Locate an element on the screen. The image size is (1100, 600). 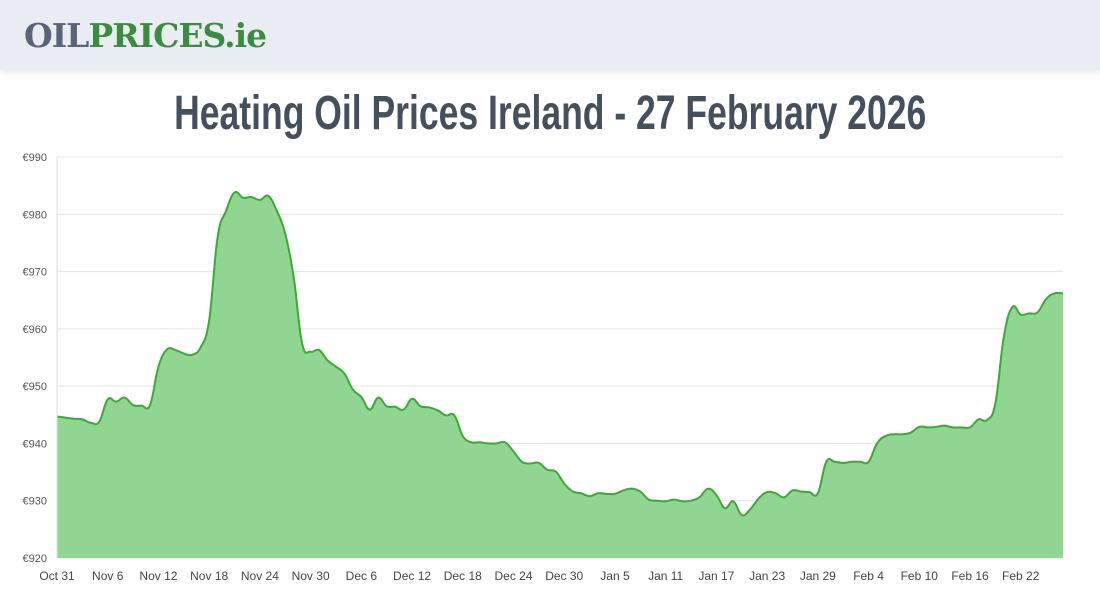
x-tick-label: Nov 6 is located at coordinates (108, 576).